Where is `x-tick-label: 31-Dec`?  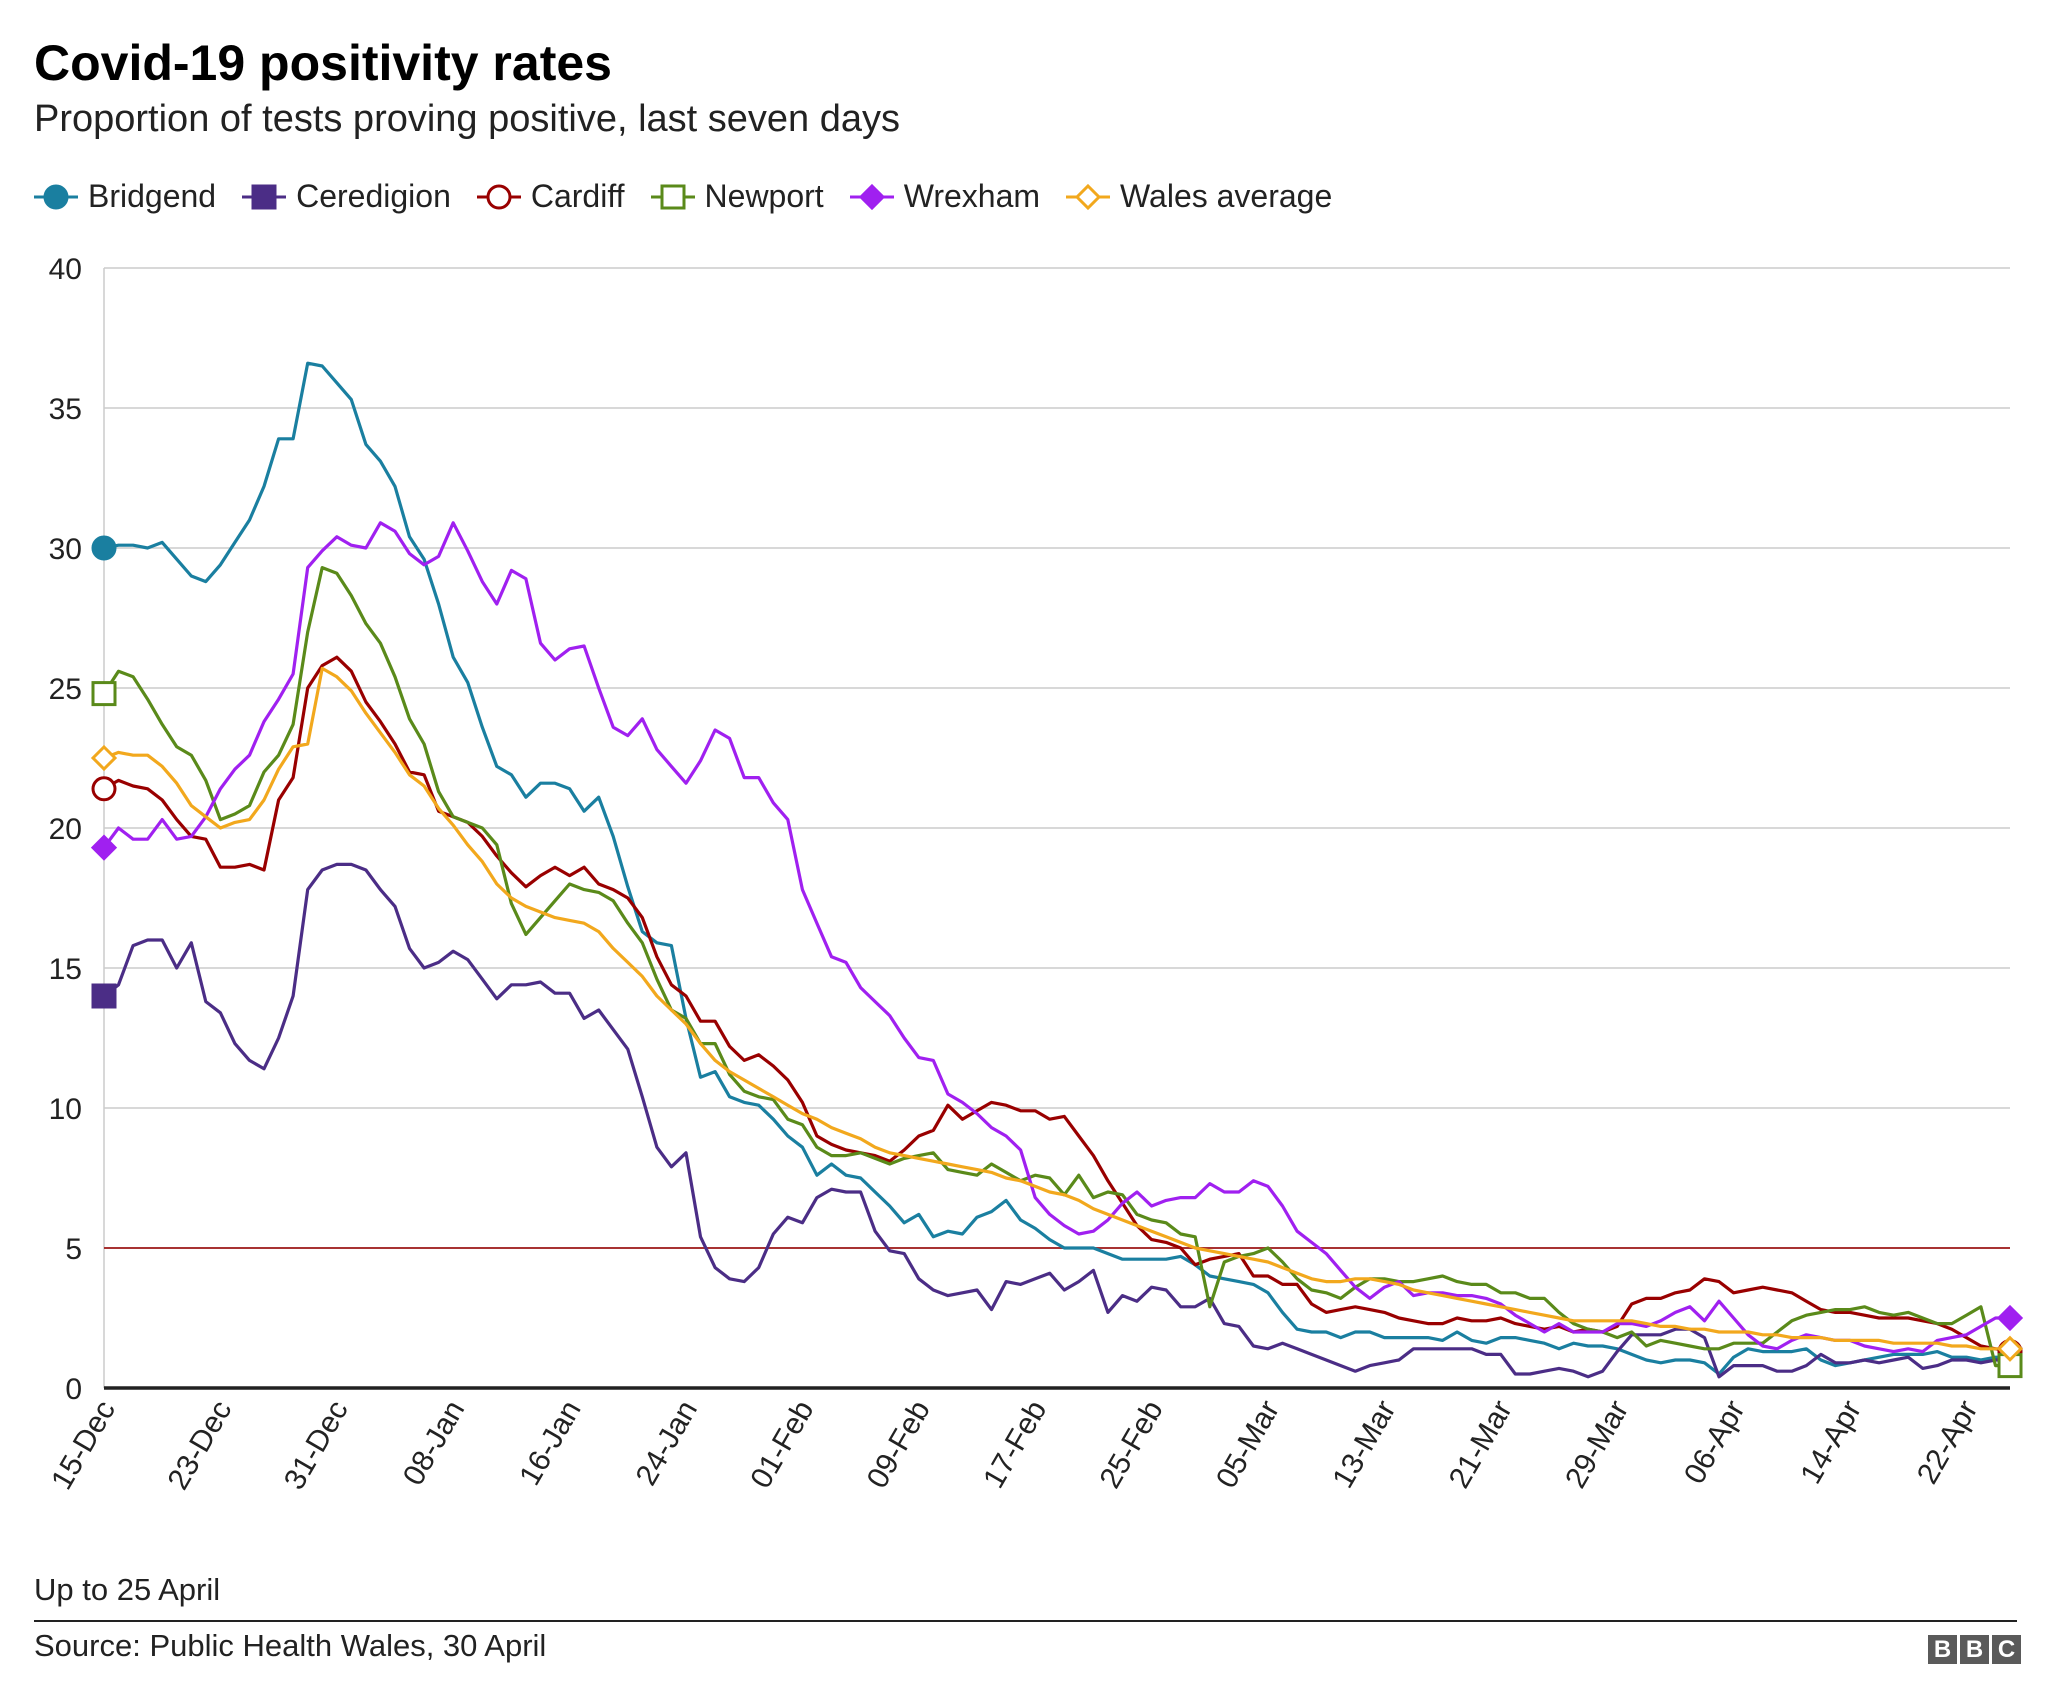
x-tick-label: 31-Dec is located at coordinates (316, 1445).